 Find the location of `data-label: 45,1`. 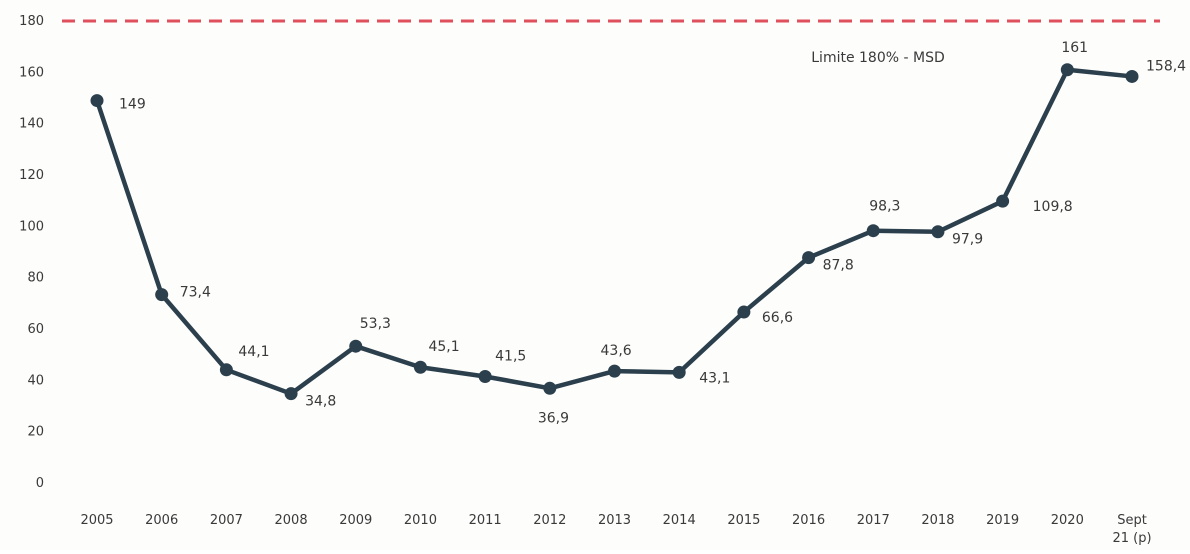

data-label: 45,1 is located at coordinates (443, 347).